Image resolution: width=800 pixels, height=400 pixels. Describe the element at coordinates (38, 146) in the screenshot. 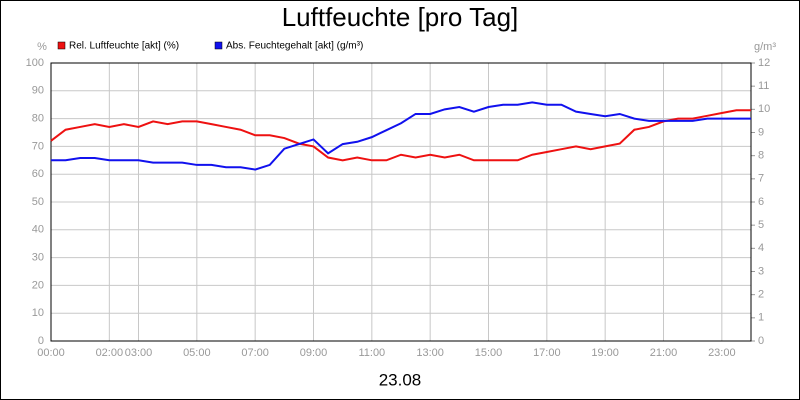

I see `y-tick-label: 70` at that location.